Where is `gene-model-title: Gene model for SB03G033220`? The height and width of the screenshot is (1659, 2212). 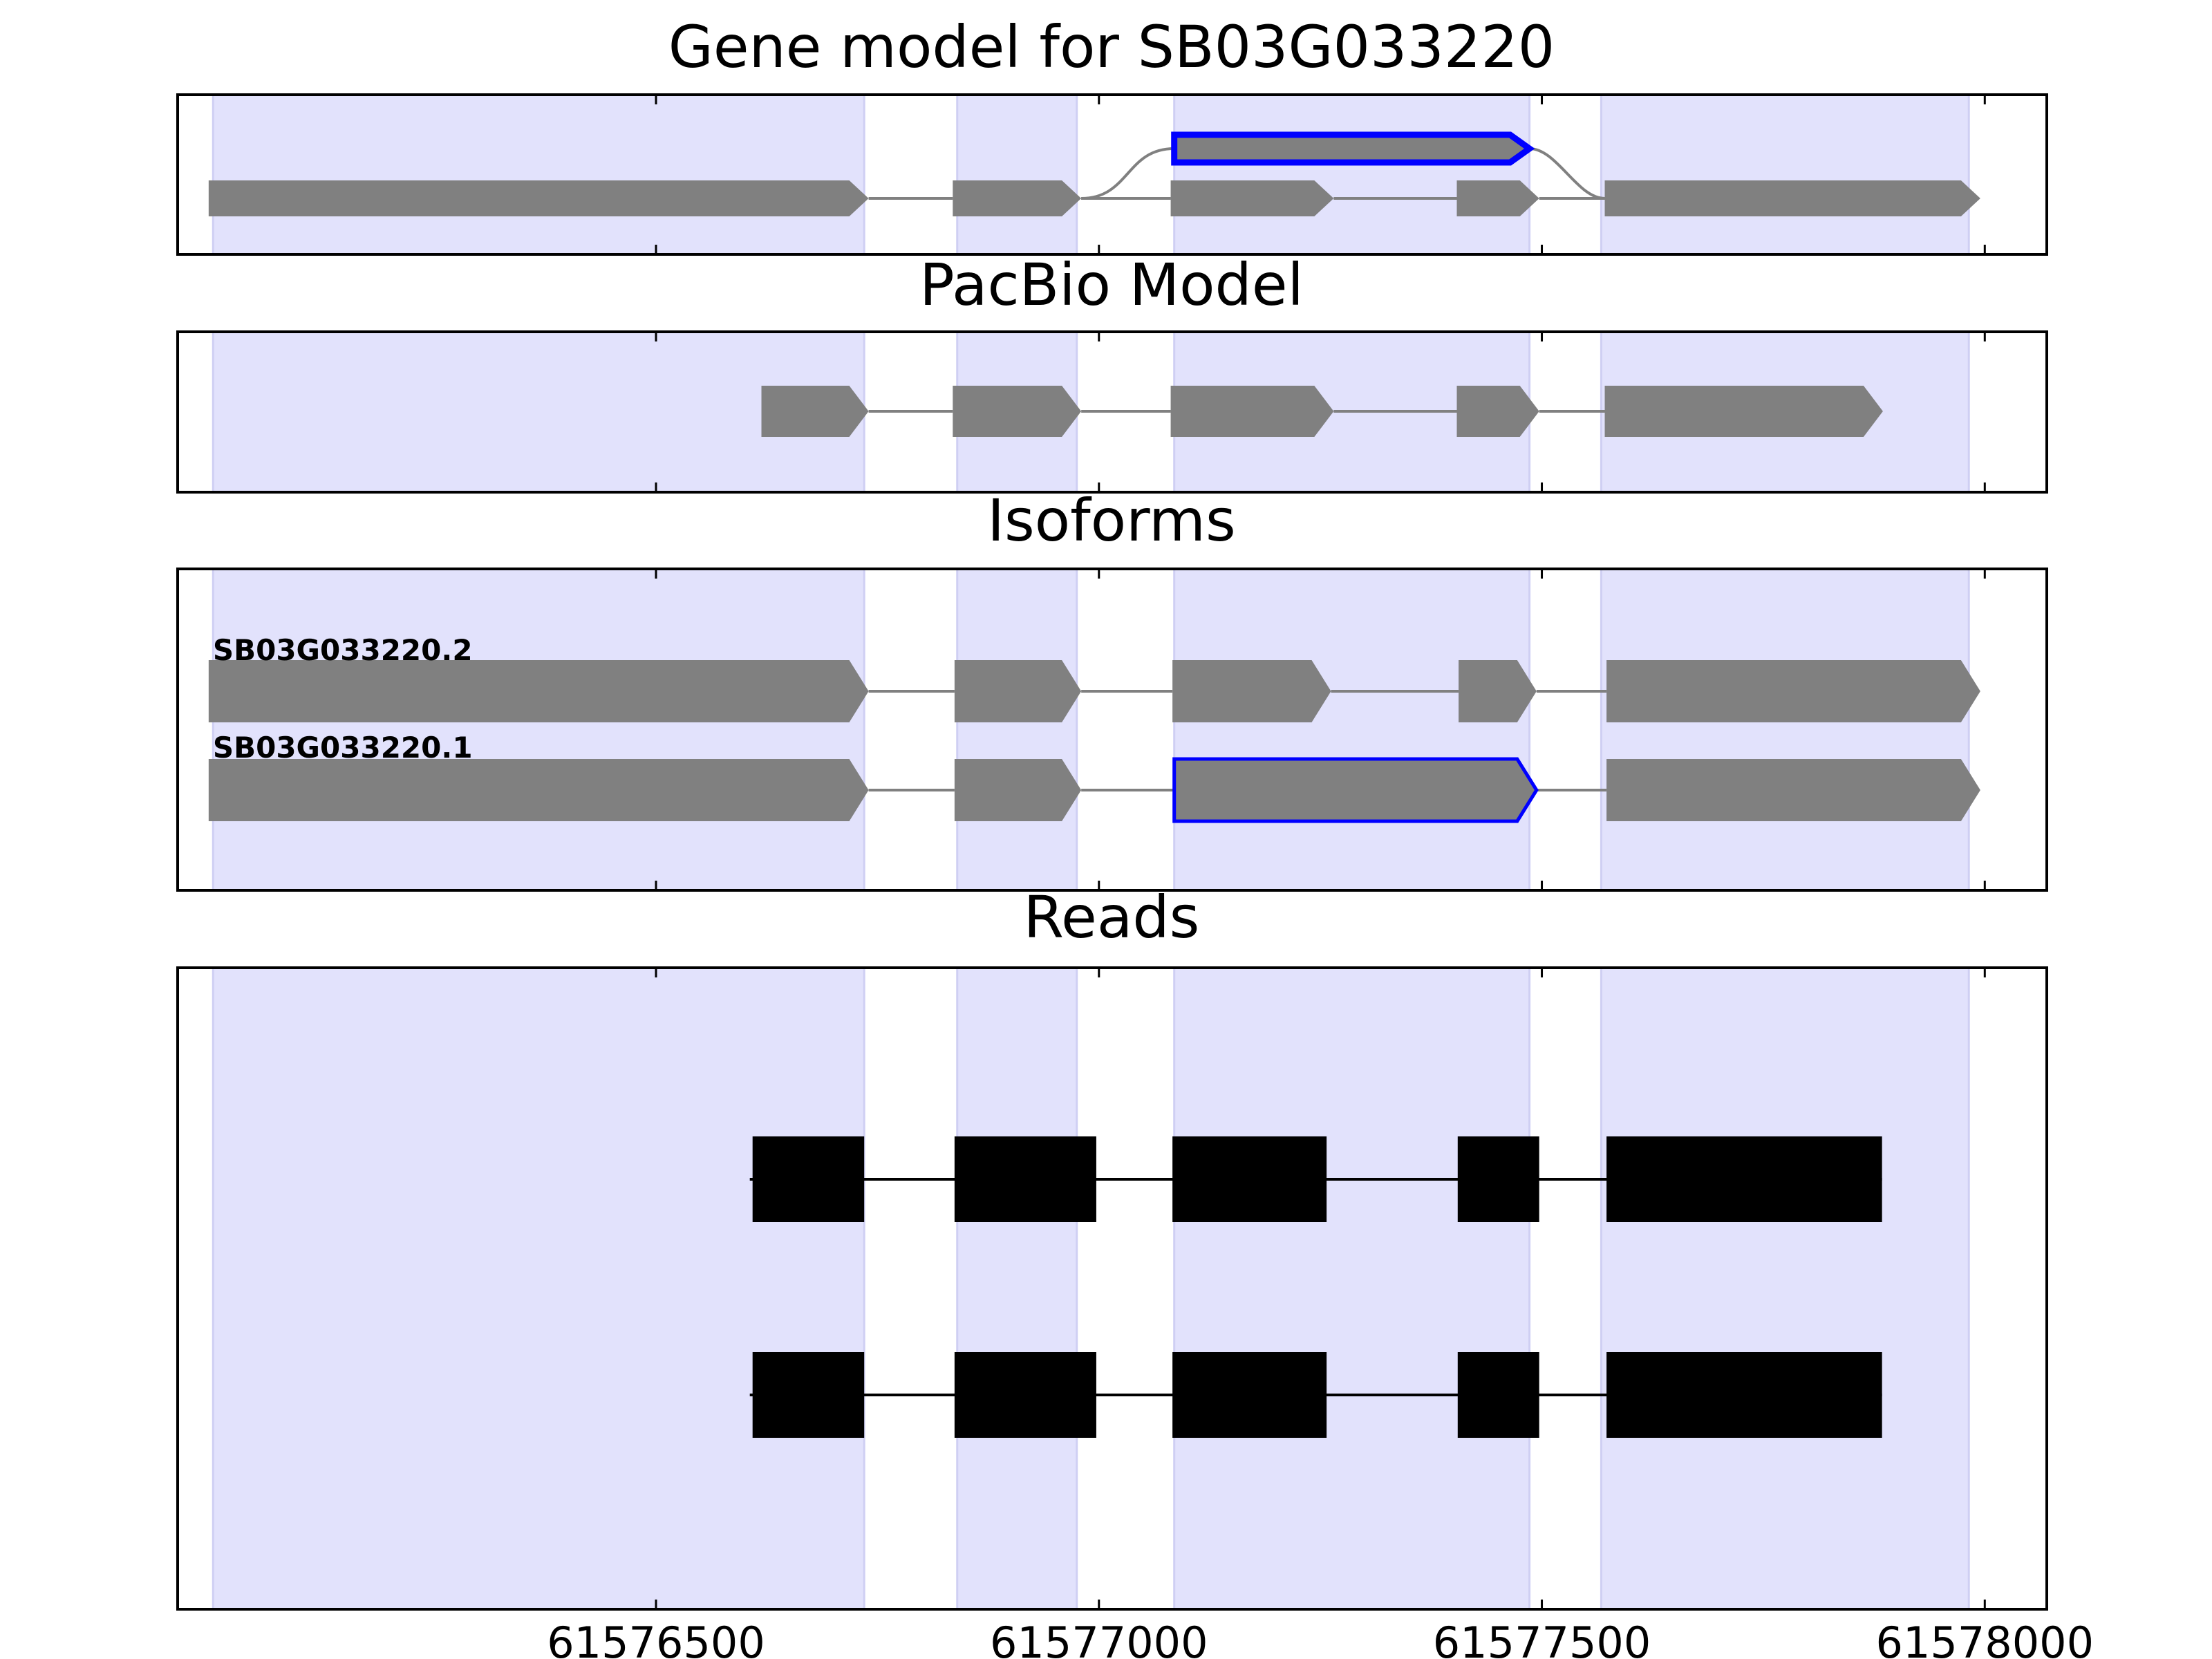
gene-model-title: Gene model for SB03G033220 is located at coordinates (1111, 47).